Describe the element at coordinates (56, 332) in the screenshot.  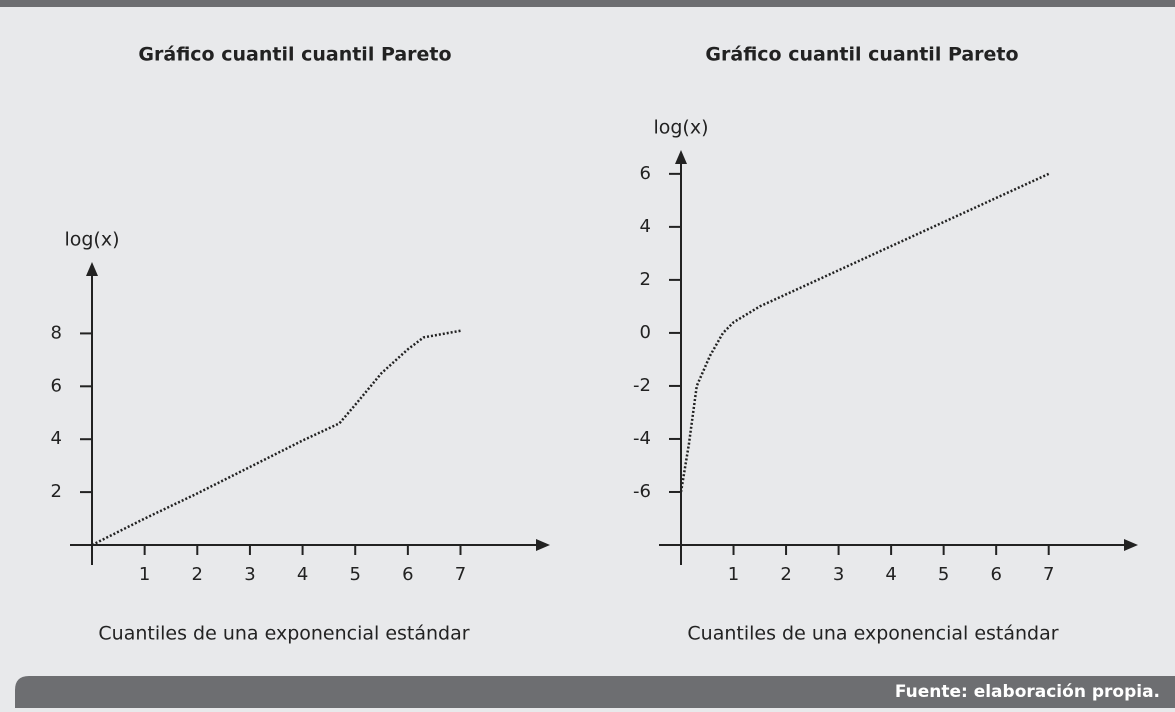
I see `y-tick-label: 8` at that location.